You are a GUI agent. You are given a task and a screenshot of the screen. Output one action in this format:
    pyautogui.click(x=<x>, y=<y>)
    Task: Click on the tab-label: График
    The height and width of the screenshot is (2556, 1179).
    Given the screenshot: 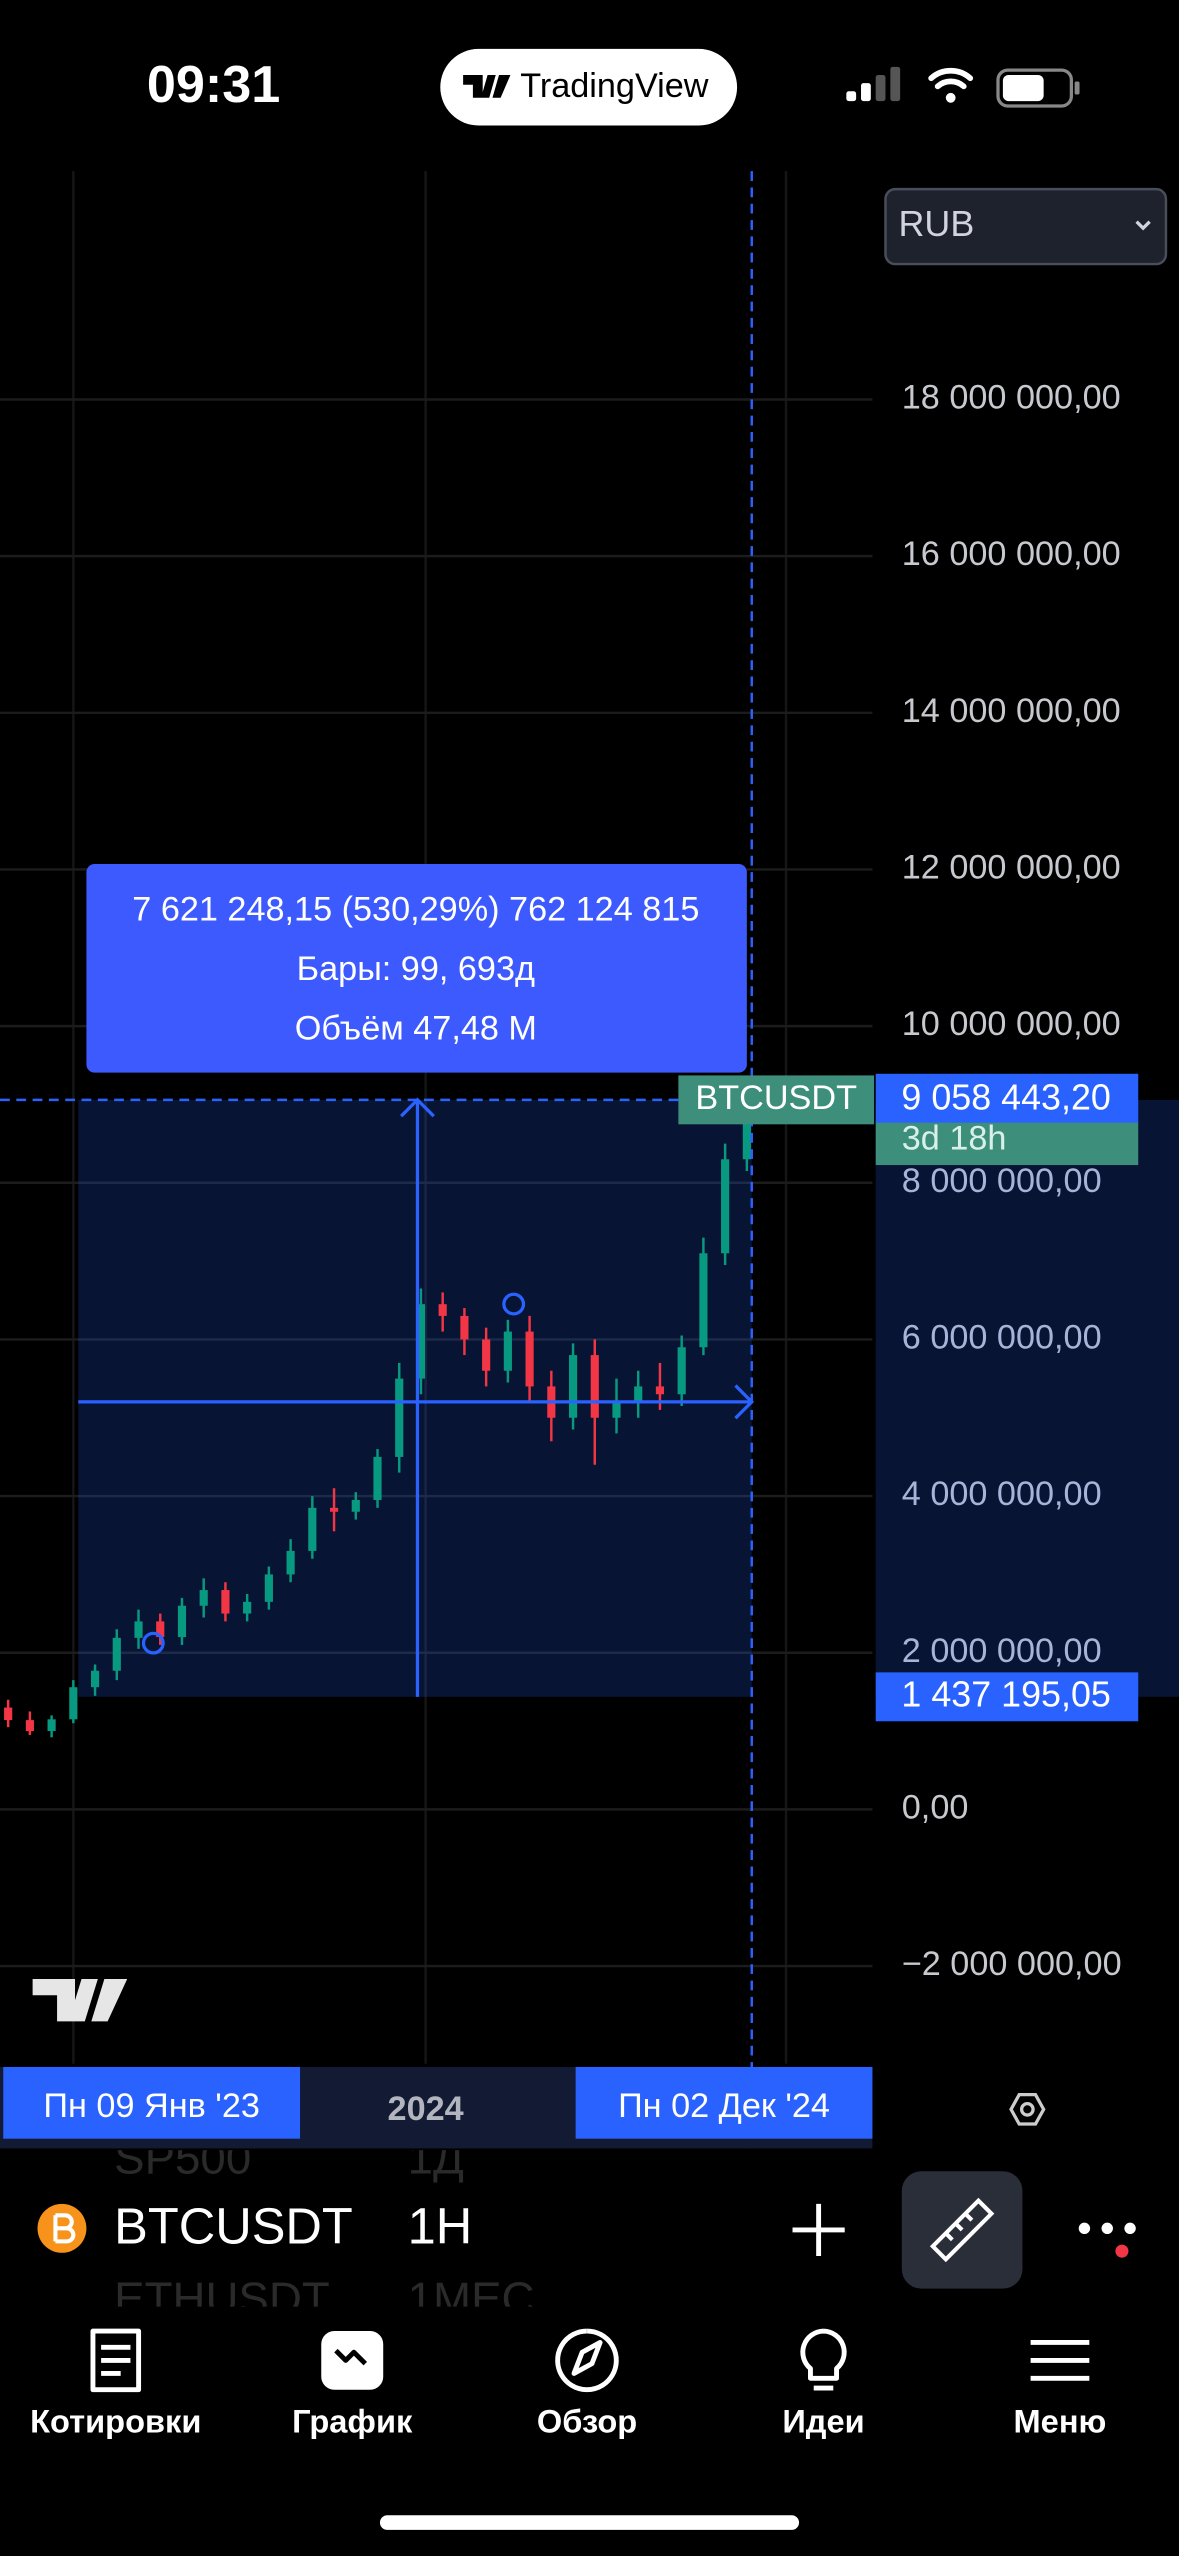 What is the action you would take?
    pyautogui.click(x=352, y=2421)
    